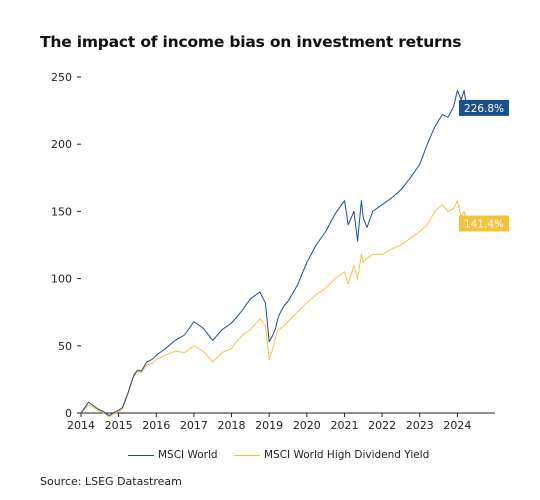  What do you see at coordinates (81, 425) in the screenshot?
I see `x-tick-label: 2014` at bounding box center [81, 425].